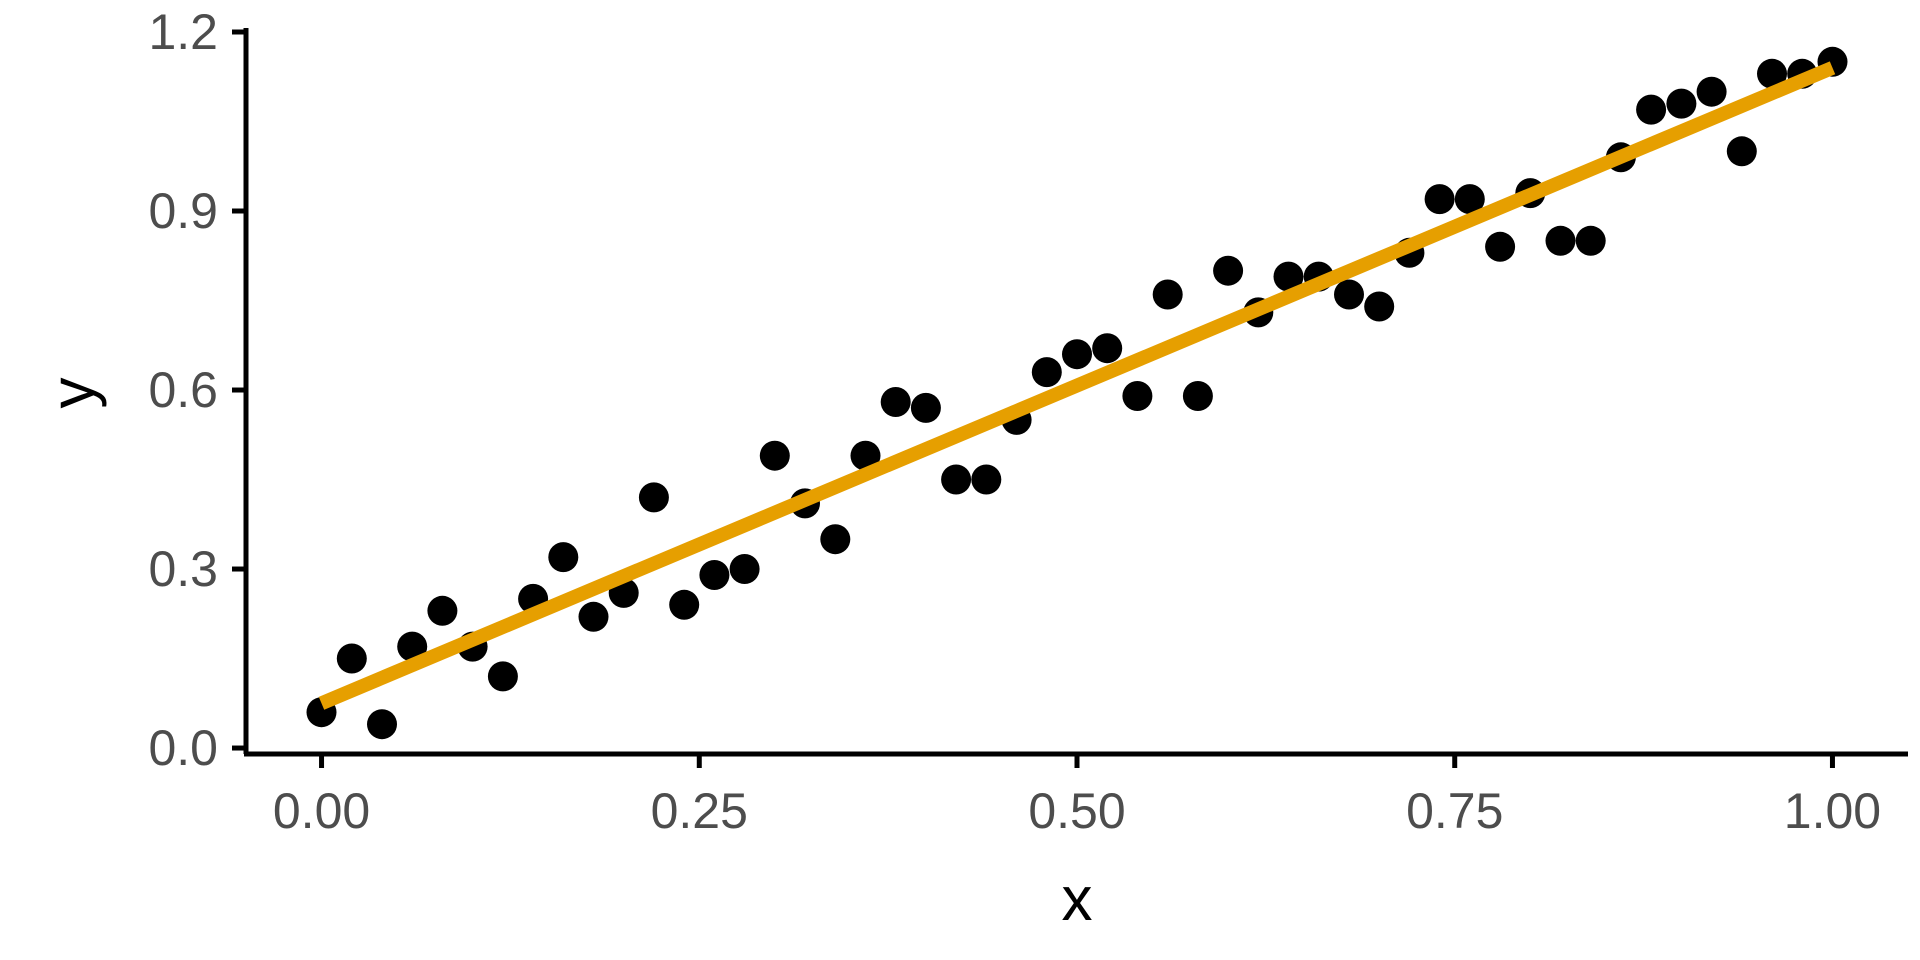  Describe the element at coordinates (183, 390) in the screenshot. I see `y-tick-label: 0.6` at that location.